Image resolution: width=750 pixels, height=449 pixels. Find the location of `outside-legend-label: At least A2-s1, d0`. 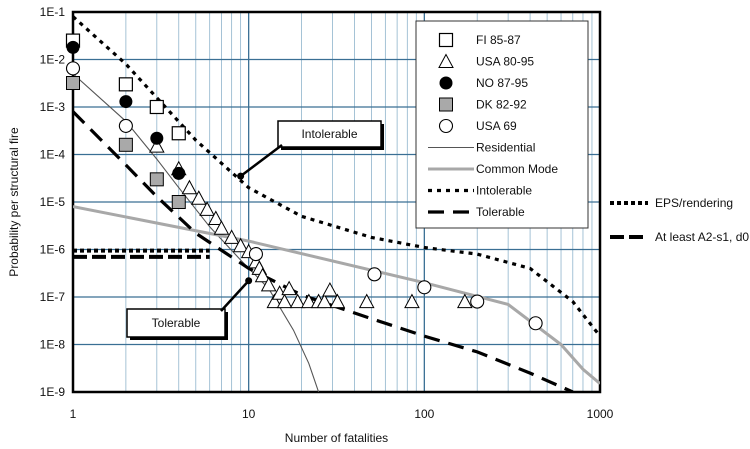

outside-legend-label: At least A2-s1, d0 is located at coordinates (702, 237).